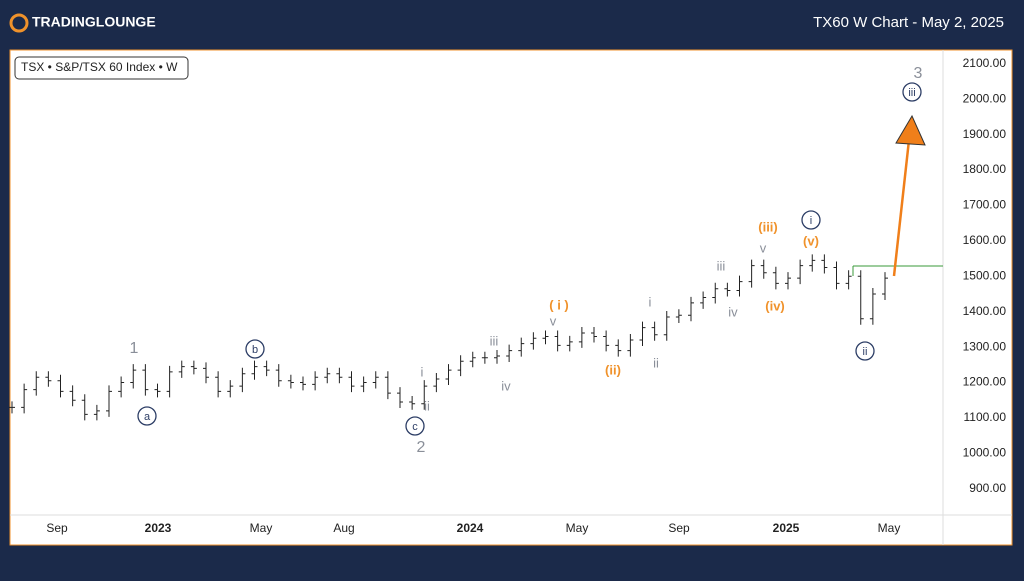  Describe the element at coordinates (470, 528) in the screenshot. I see `x-tick-label: 2024` at that location.